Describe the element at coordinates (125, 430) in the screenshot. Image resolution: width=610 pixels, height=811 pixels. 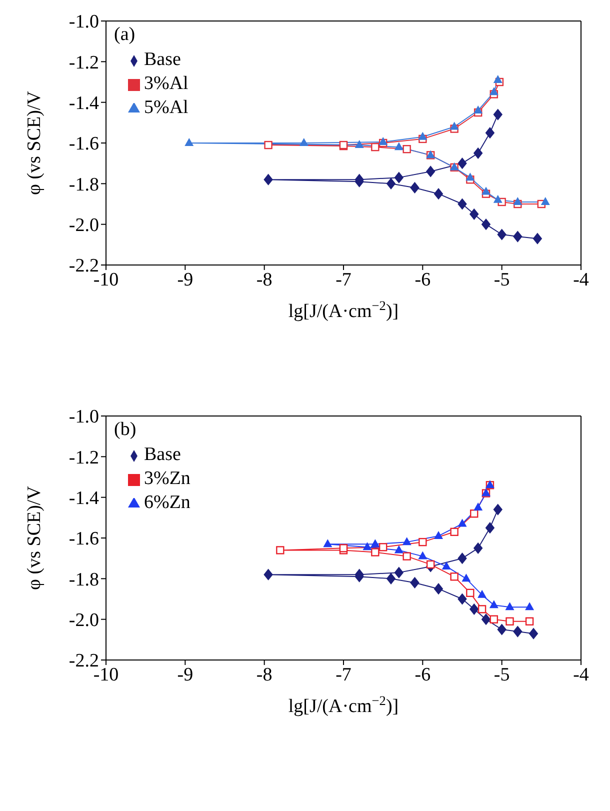
I see `annotation: (b)` at that location.